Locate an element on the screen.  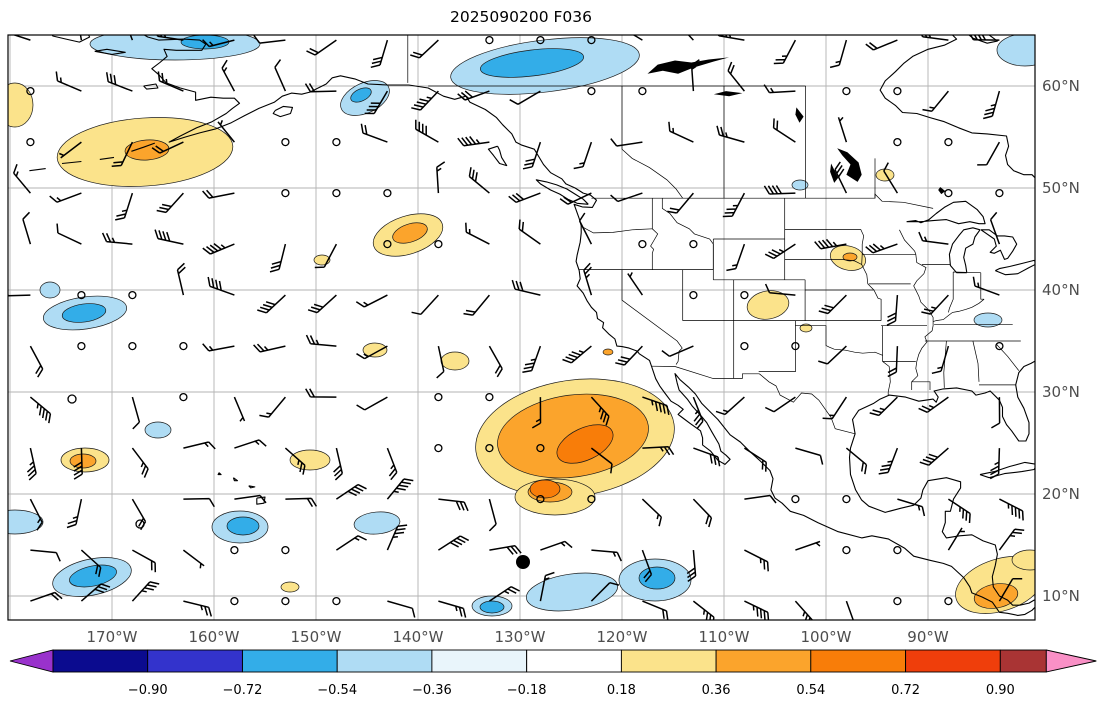
lon-tick-label: 110°W is located at coordinates (724, 637).